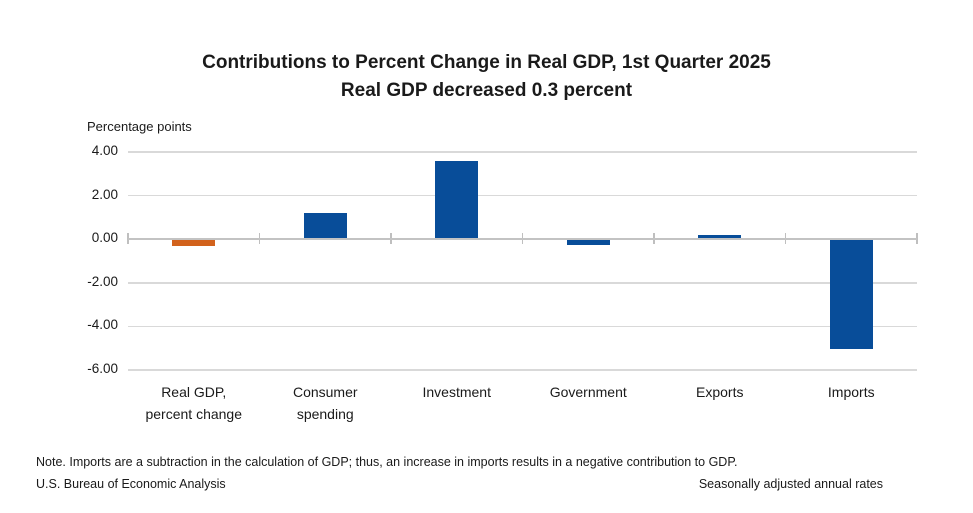 Image resolution: width=973 pixels, height=513 pixels. What do you see at coordinates (720, 237) in the screenshot?
I see `bar-exports` at bounding box center [720, 237].